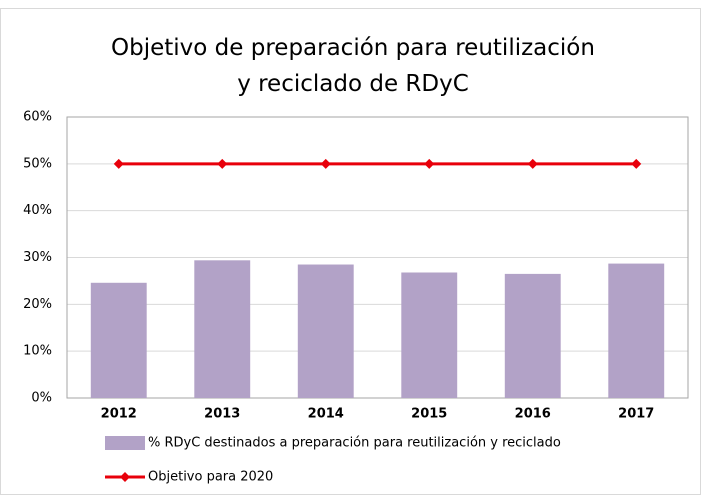 This screenshot has height=495, width=706. I want to click on y-tick-label: 50%, so click(37, 163).